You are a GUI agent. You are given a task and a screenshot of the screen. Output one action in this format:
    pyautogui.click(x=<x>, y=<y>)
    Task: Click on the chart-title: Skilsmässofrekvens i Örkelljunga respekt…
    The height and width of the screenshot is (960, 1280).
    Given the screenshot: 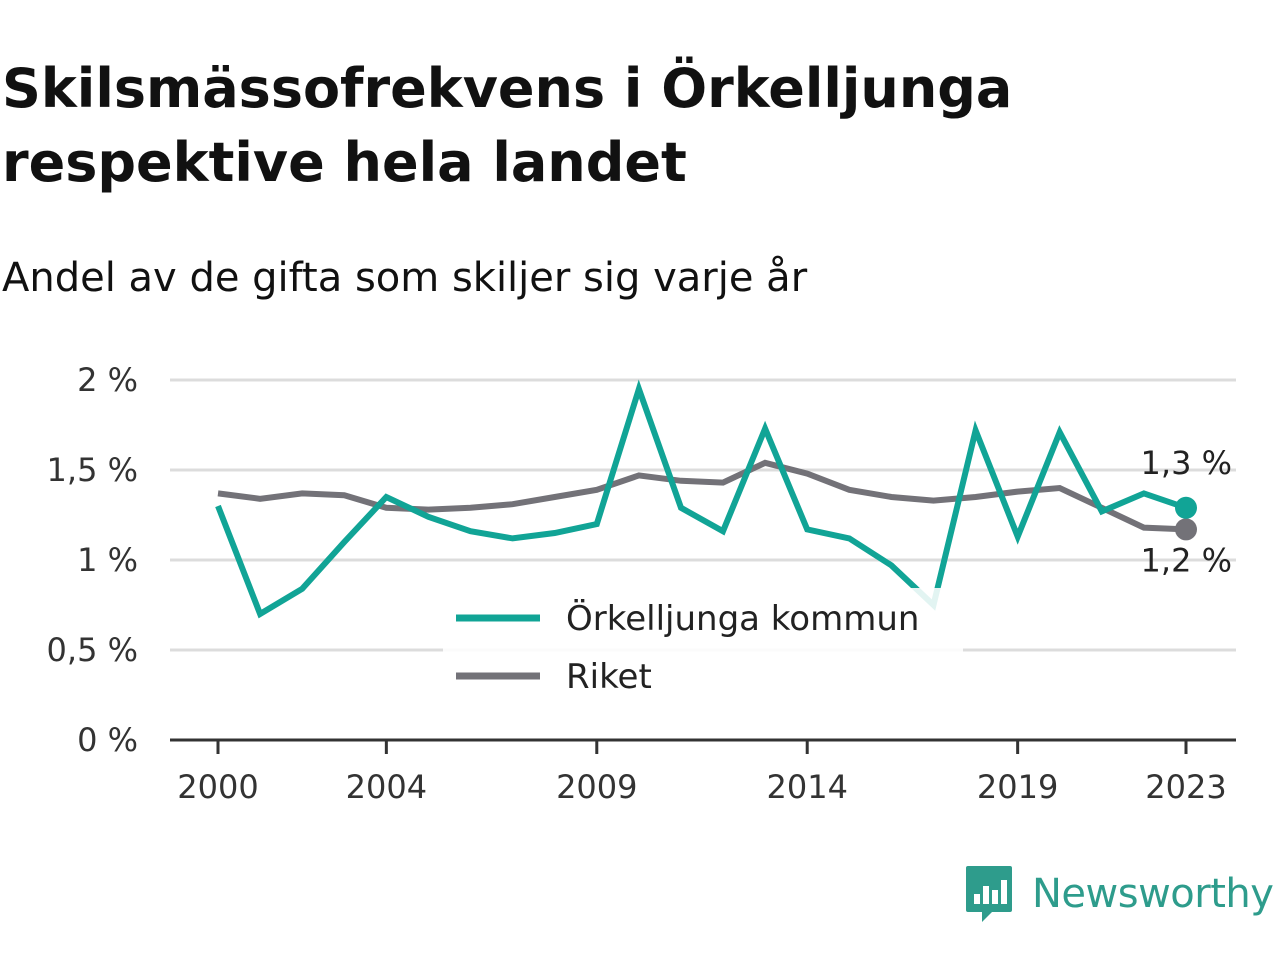 What is the action you would take?
    pyautogui.click(x=507, y=125)
    